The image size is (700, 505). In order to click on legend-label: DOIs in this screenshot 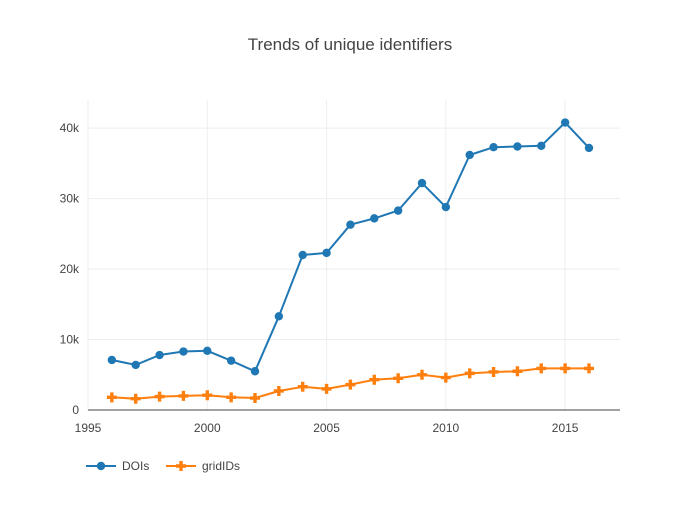, I will do `click(135, 466)`.